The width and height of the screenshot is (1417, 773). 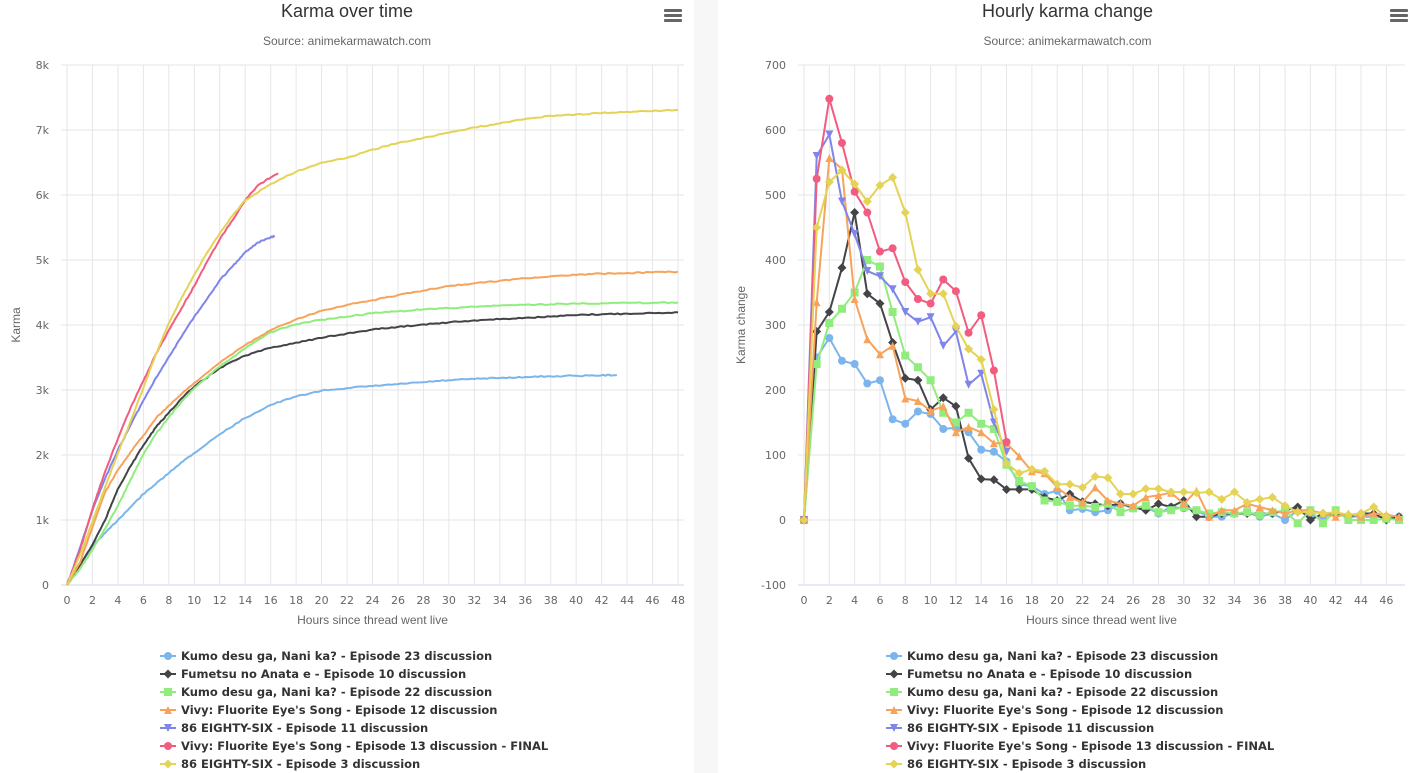 What do you see at coordinates (1080, 728) in the screenshot?
I see `legend-item: 86 EIGHTY-SIX - Episode 11 discussion` at bounding box center [1080, 728].